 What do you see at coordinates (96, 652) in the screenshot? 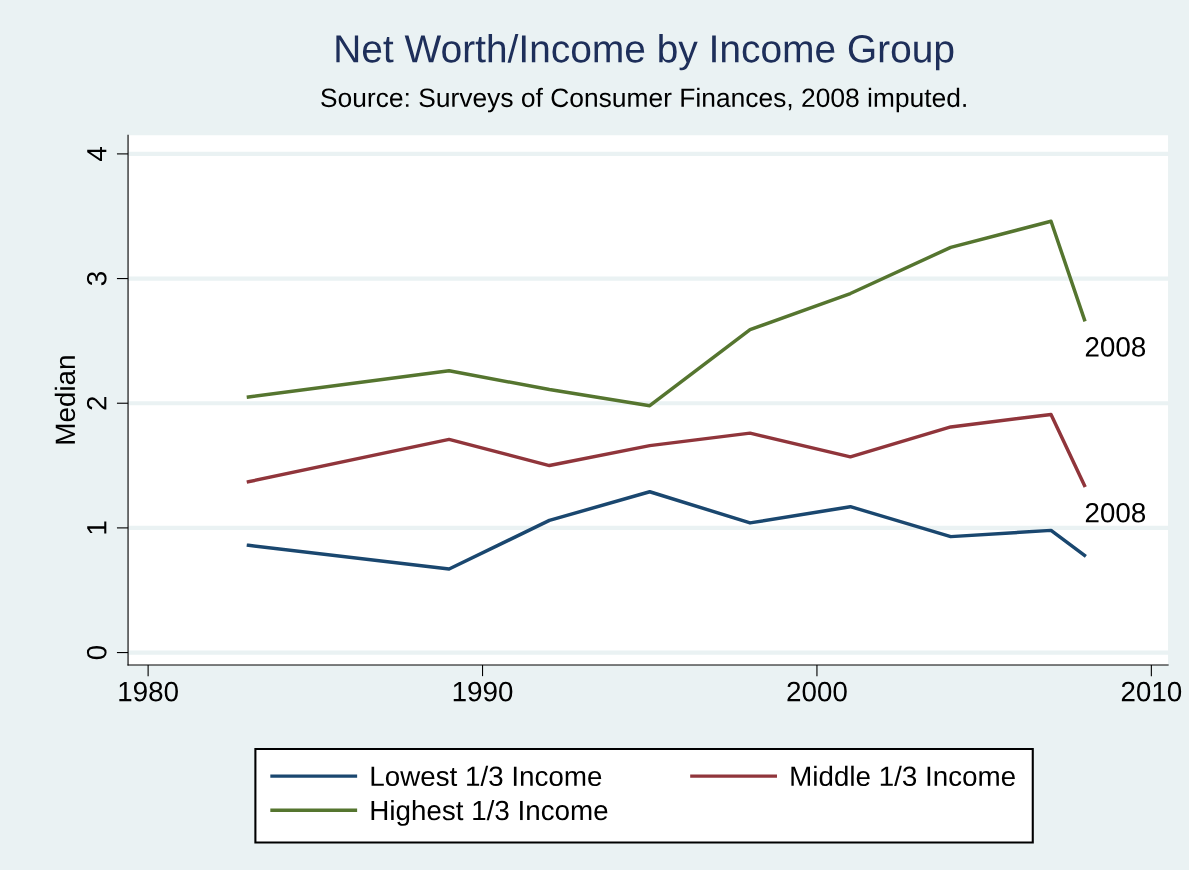
I see `y-tick-label: 0` at bounding box center [96, 652].